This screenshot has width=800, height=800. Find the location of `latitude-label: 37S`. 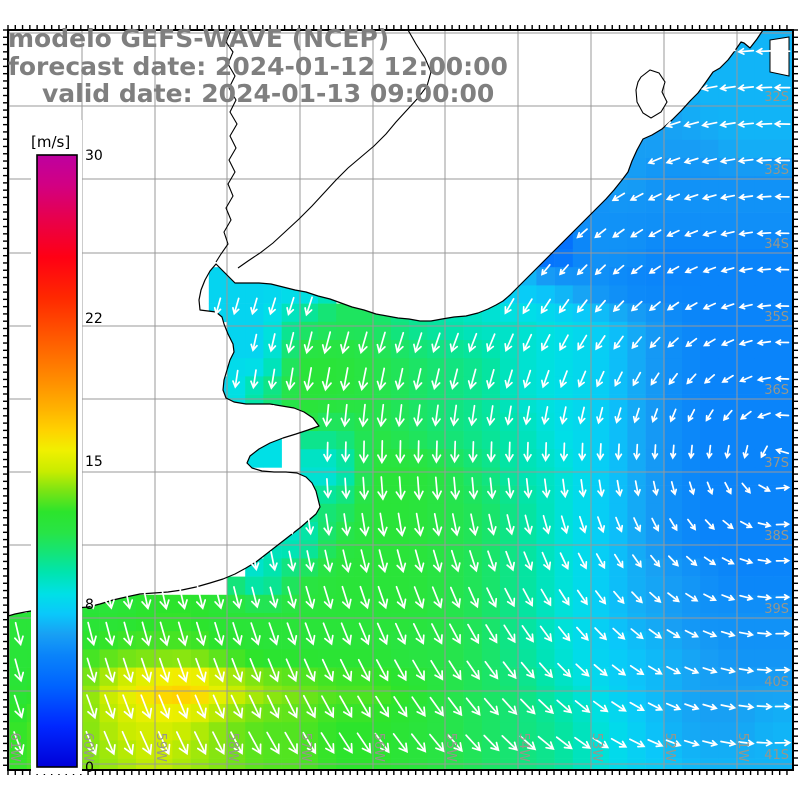

latitude-label: 37S is located at coordinates (776, 463).